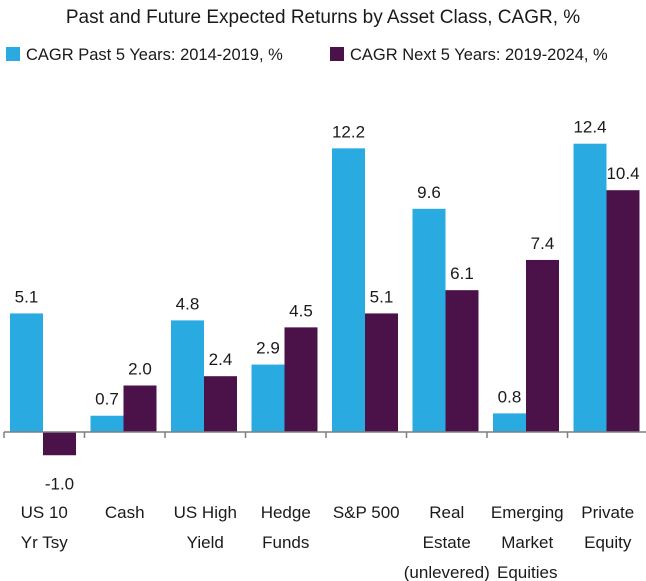 Image resolution: width=646 pixels, height=581 pixels. What do you see at coordinates (543, 243) in the screenshot?
I see `value-label-series-2-emerging-market-equities: 7.4` at bounding box center [543, 243].